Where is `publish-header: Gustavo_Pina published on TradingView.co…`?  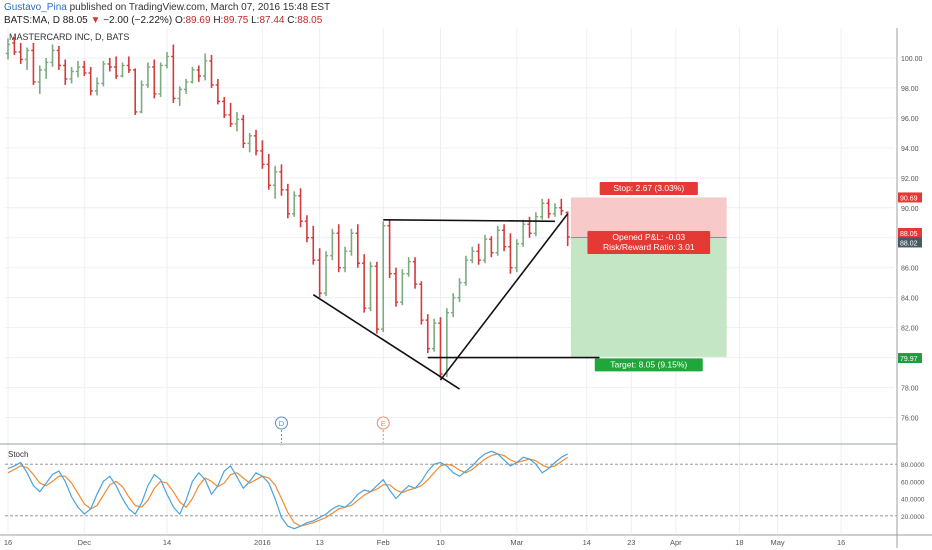 publish-header: Gustavo_Pina published on TradingView.co… is located at coordinates (167, 7).